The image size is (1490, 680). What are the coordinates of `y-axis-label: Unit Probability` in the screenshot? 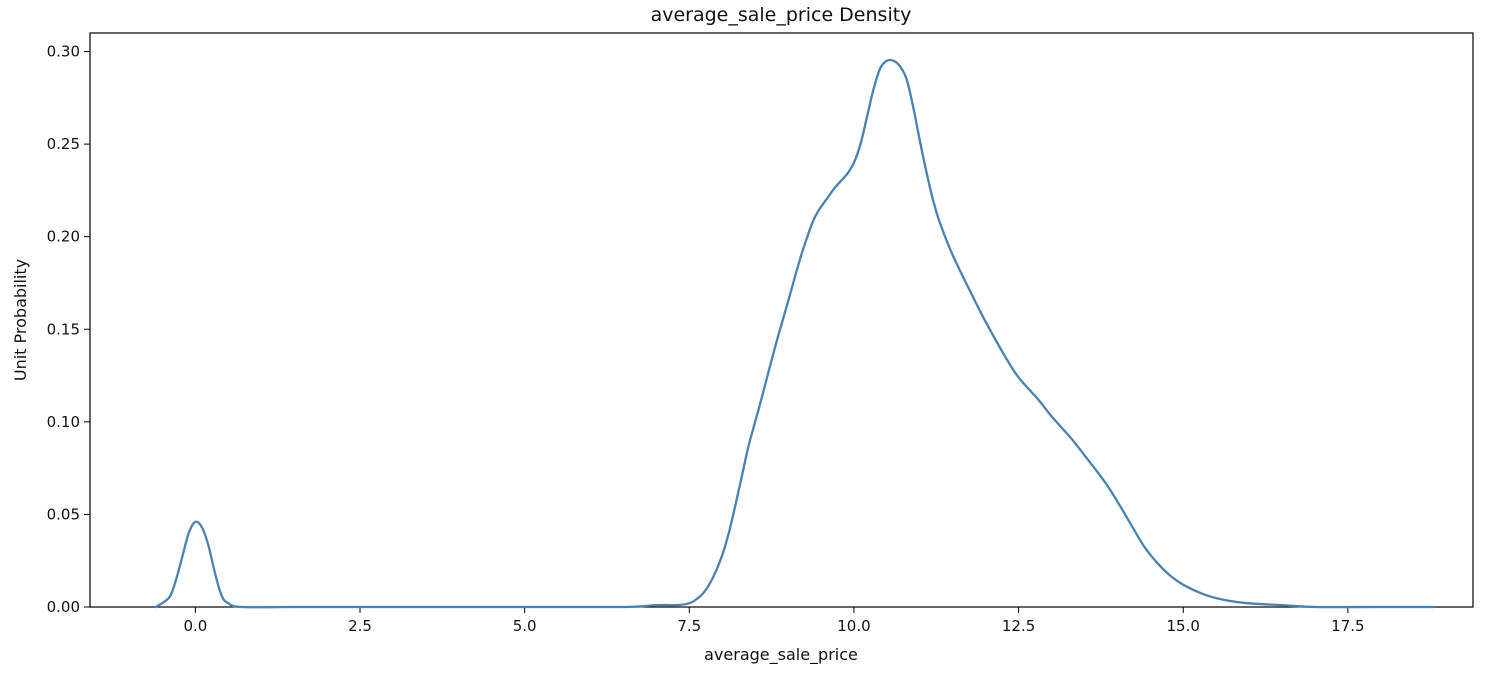 It's located at (20, 320).